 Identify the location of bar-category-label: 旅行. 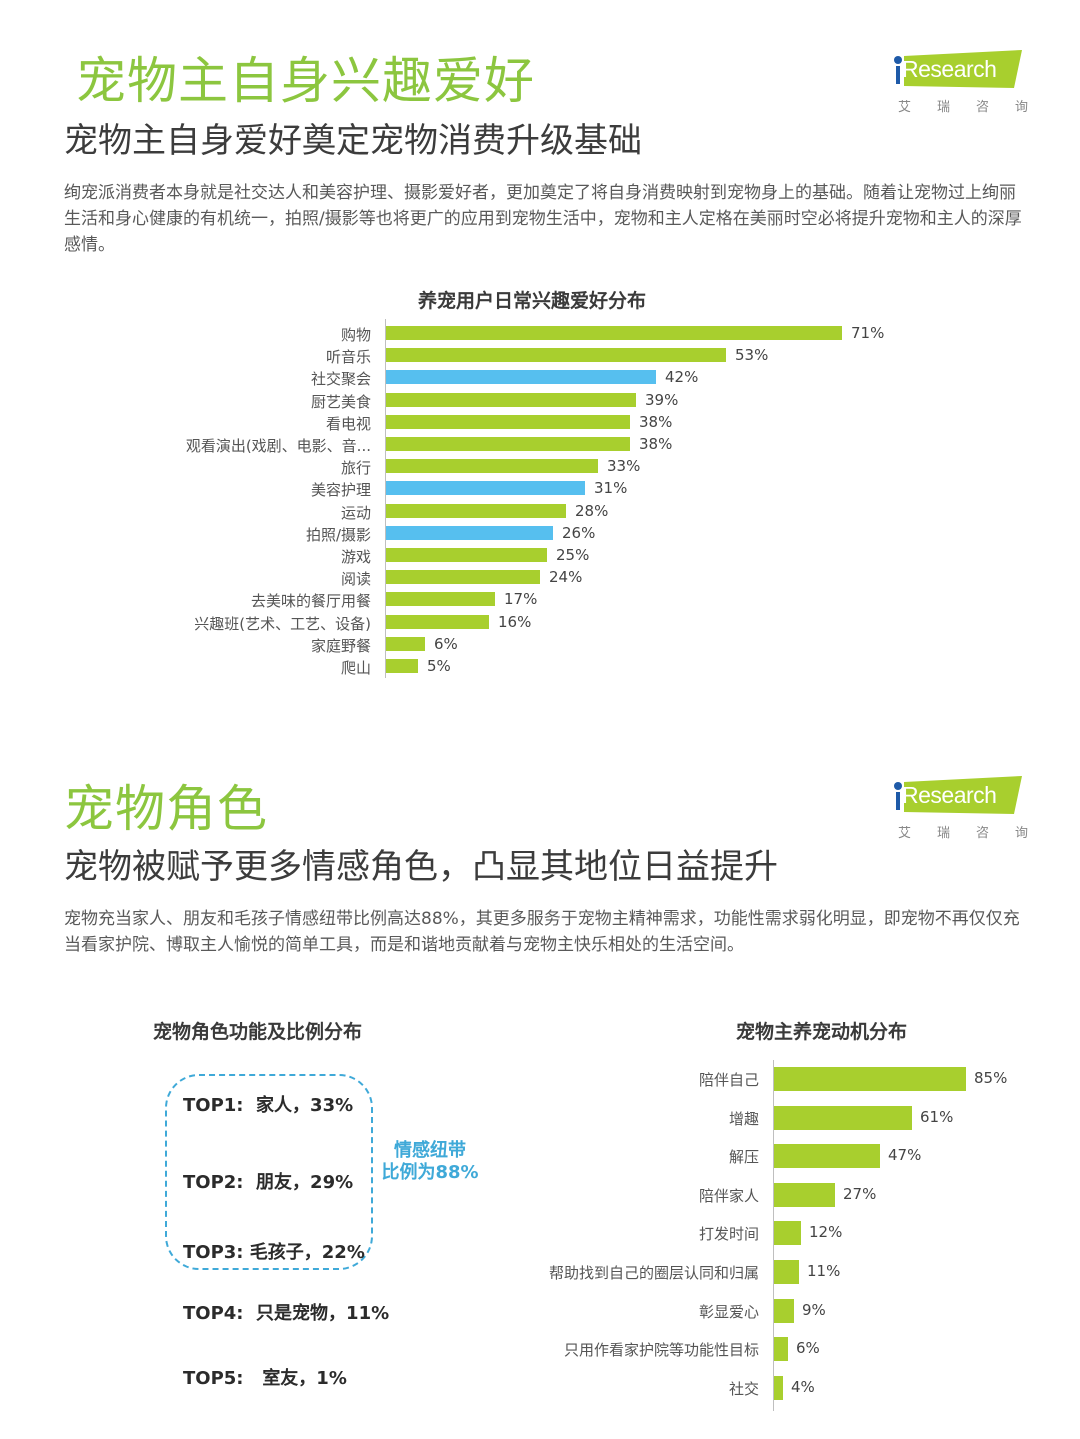
(355, 468).